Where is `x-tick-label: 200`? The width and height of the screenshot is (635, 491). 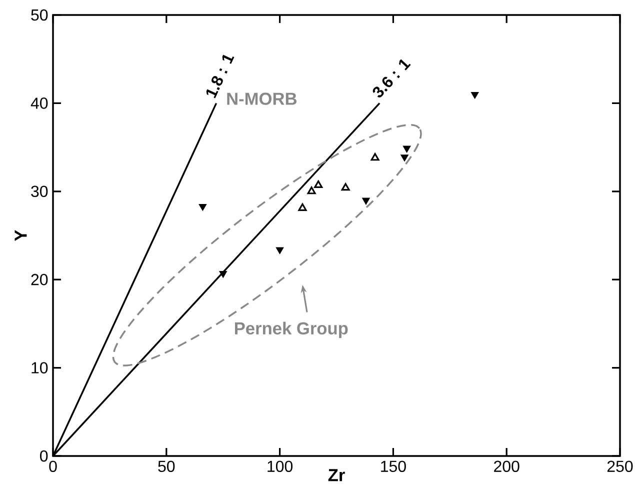 x-tick-label: 200 is located at coordinates (507, 466).